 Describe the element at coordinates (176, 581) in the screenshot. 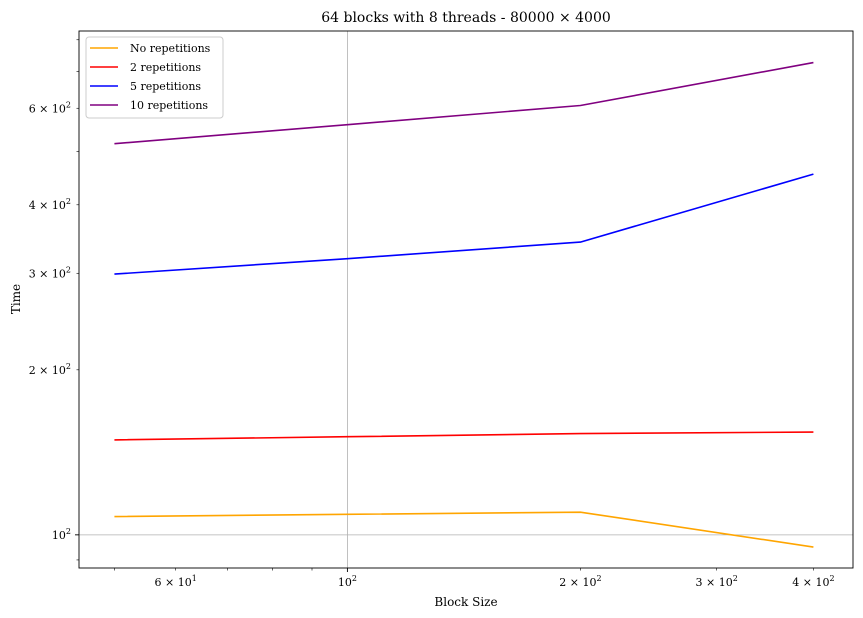

I see `x-tick-label: 6 × 101` at that location.